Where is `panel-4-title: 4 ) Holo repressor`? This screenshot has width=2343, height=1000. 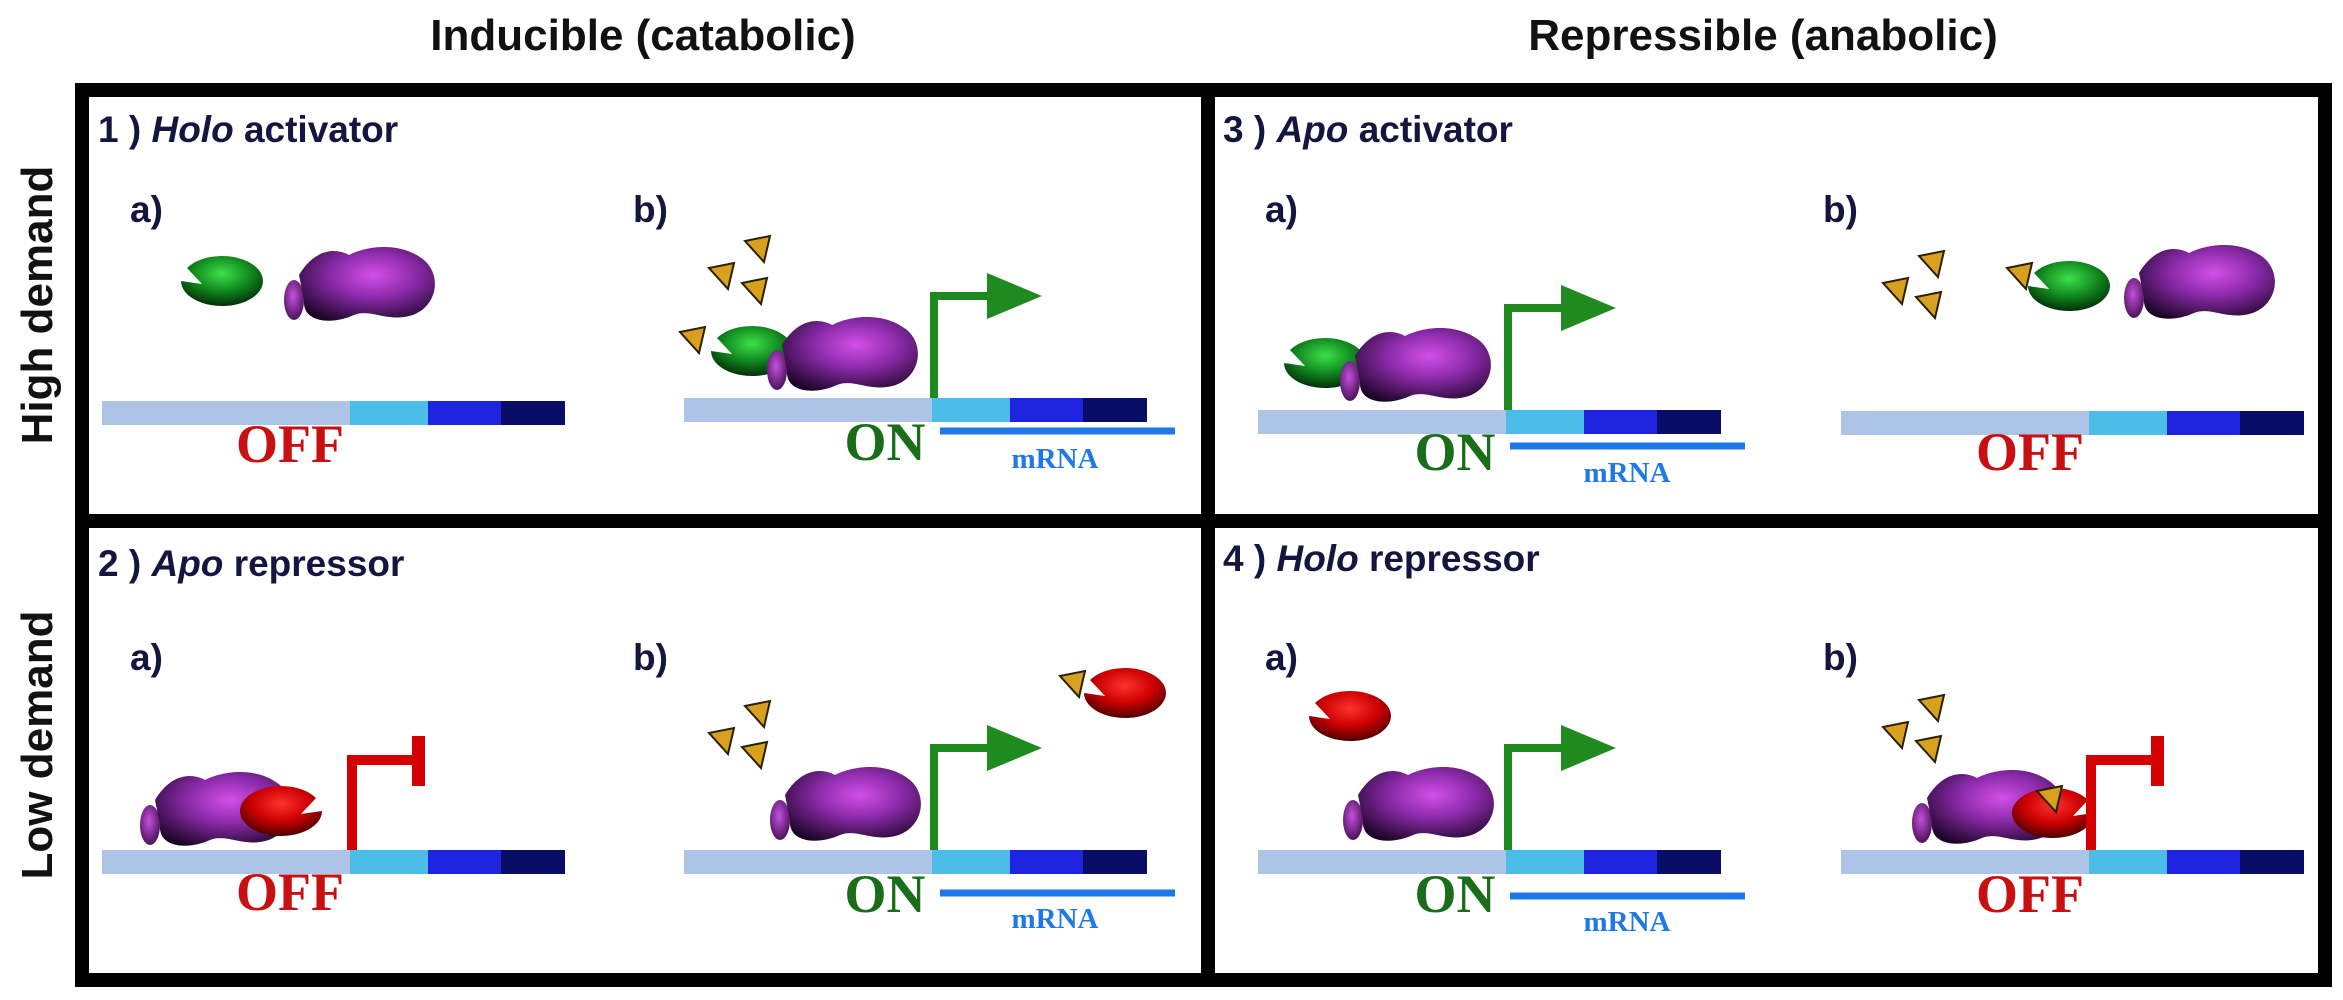
panel-4-title: 4 ) Holo repressor is located at coordinates (1381, 558).